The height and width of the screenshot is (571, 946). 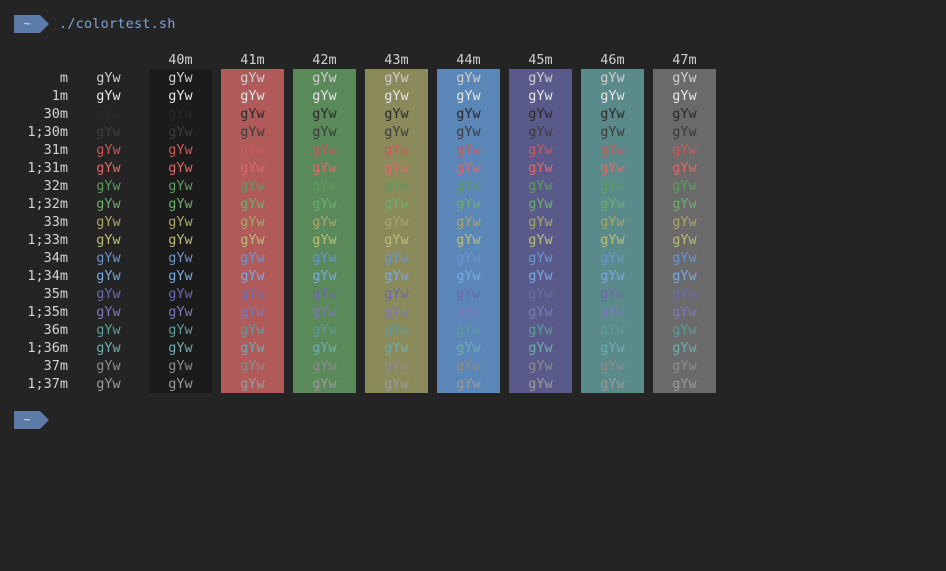 I want to click on row-label: 1;33m, so click(x=47, y=240).